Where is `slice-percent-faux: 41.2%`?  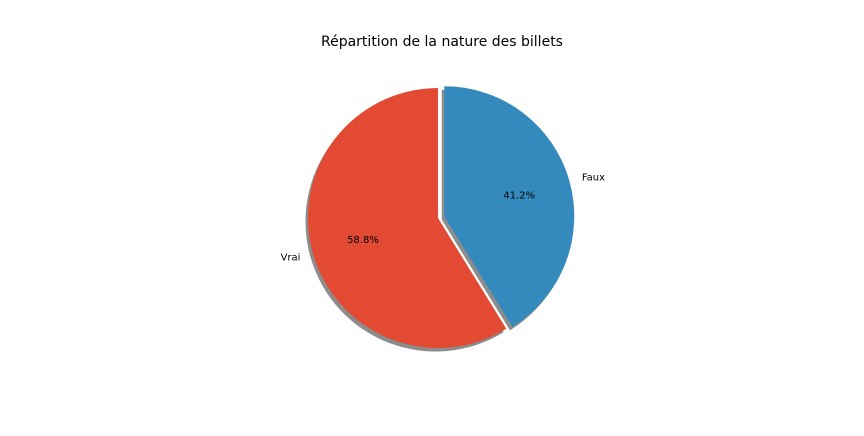 slice-percent-faux: 41.2% is located at coordinates (519, 195).